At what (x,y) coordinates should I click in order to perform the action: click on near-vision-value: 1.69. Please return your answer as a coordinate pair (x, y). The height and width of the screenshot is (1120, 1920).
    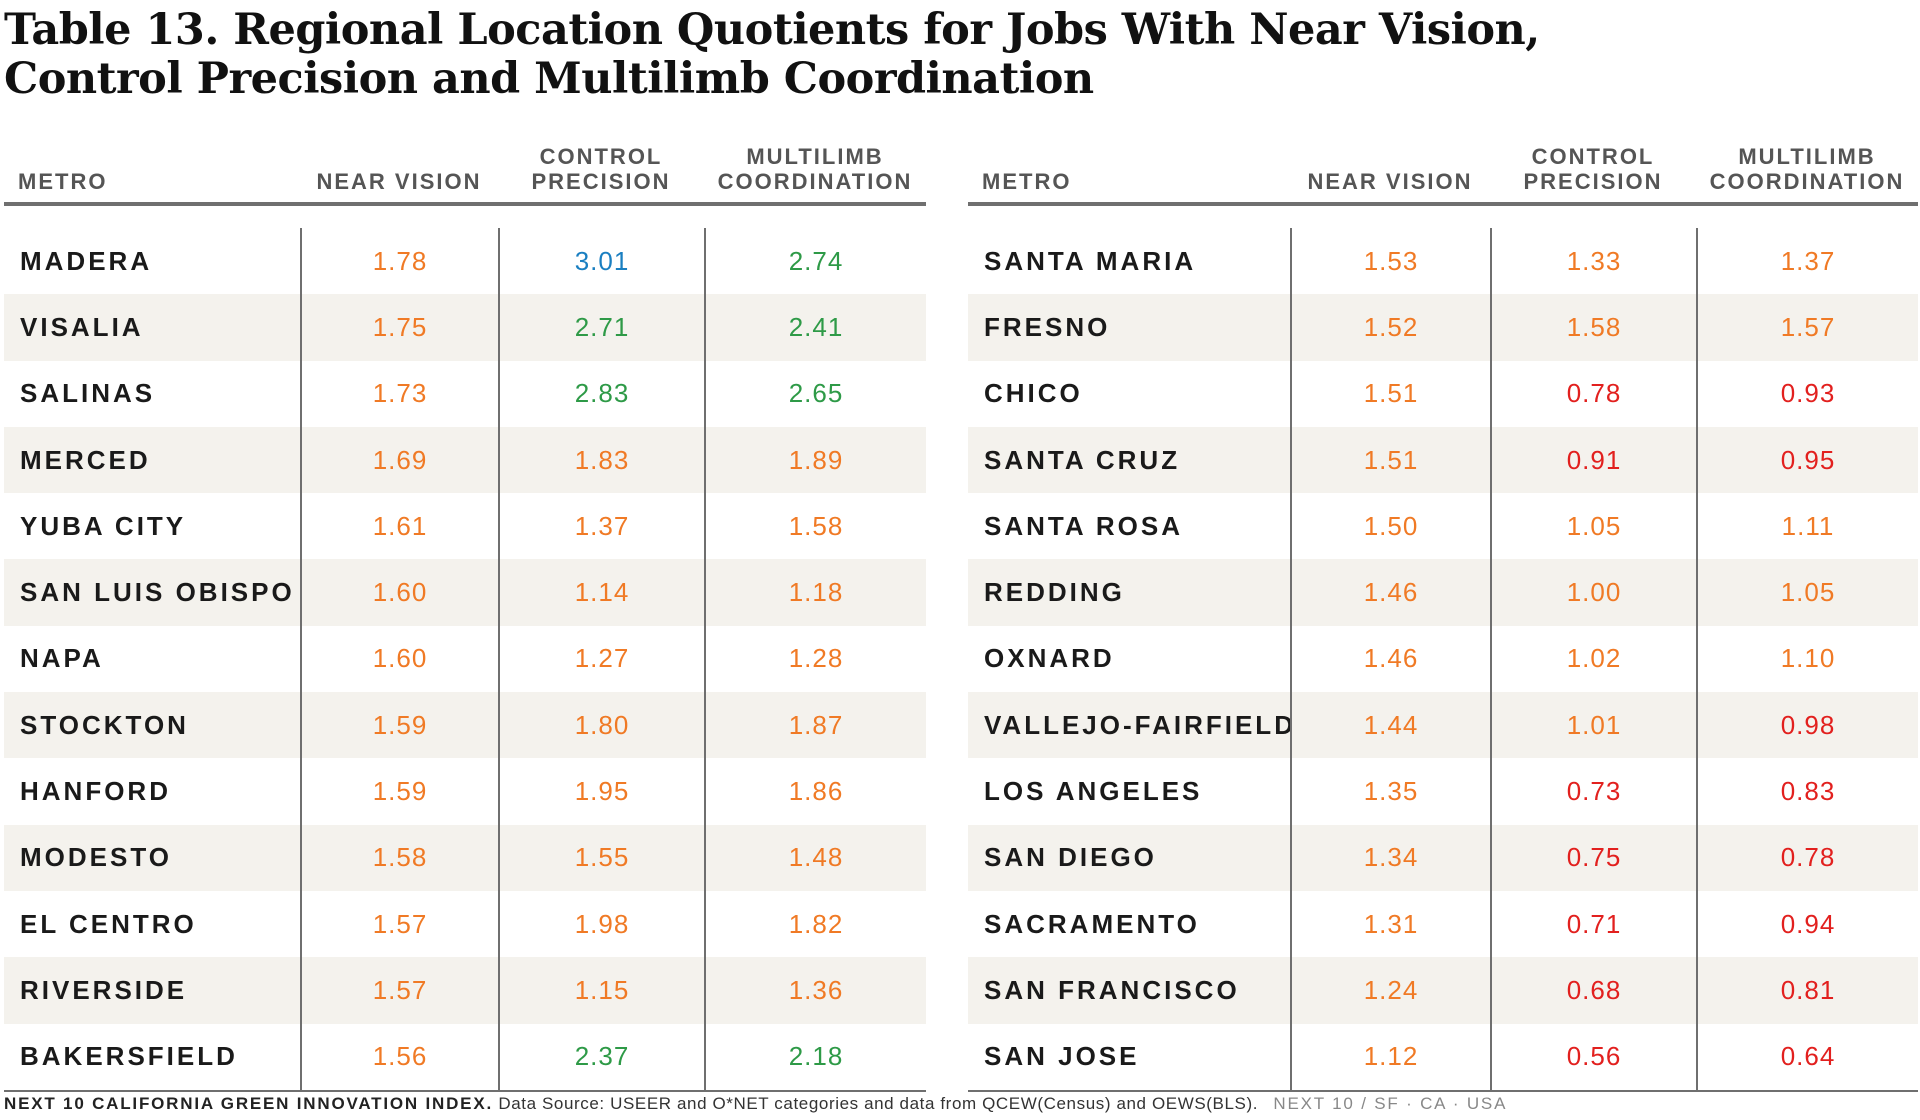
    Looking at the image, I should click on (399, 460).